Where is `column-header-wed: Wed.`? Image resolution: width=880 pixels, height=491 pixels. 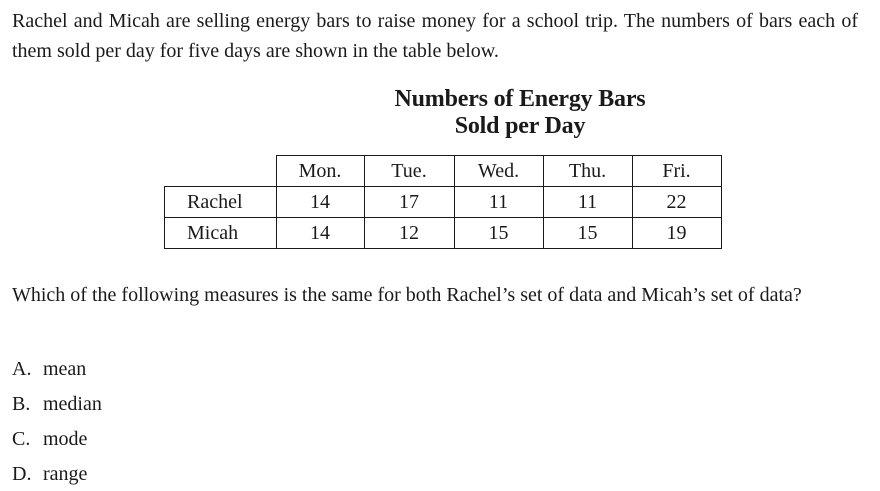
column-header-wed: Wed. is located at coordinates (498, 171).